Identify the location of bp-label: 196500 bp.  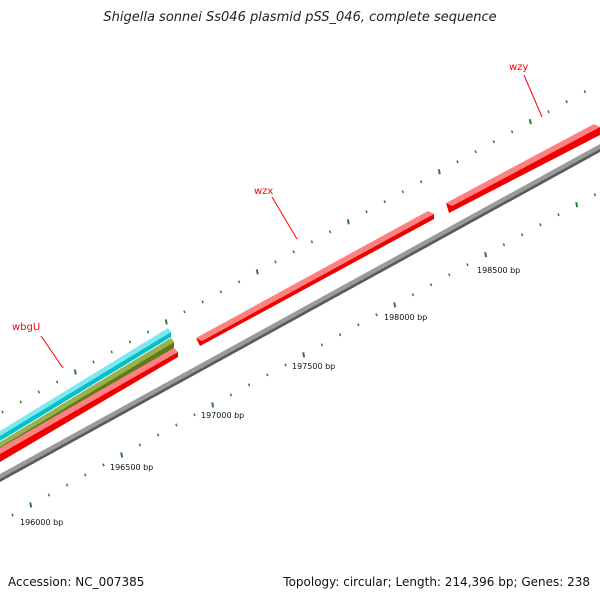
(131, 467).